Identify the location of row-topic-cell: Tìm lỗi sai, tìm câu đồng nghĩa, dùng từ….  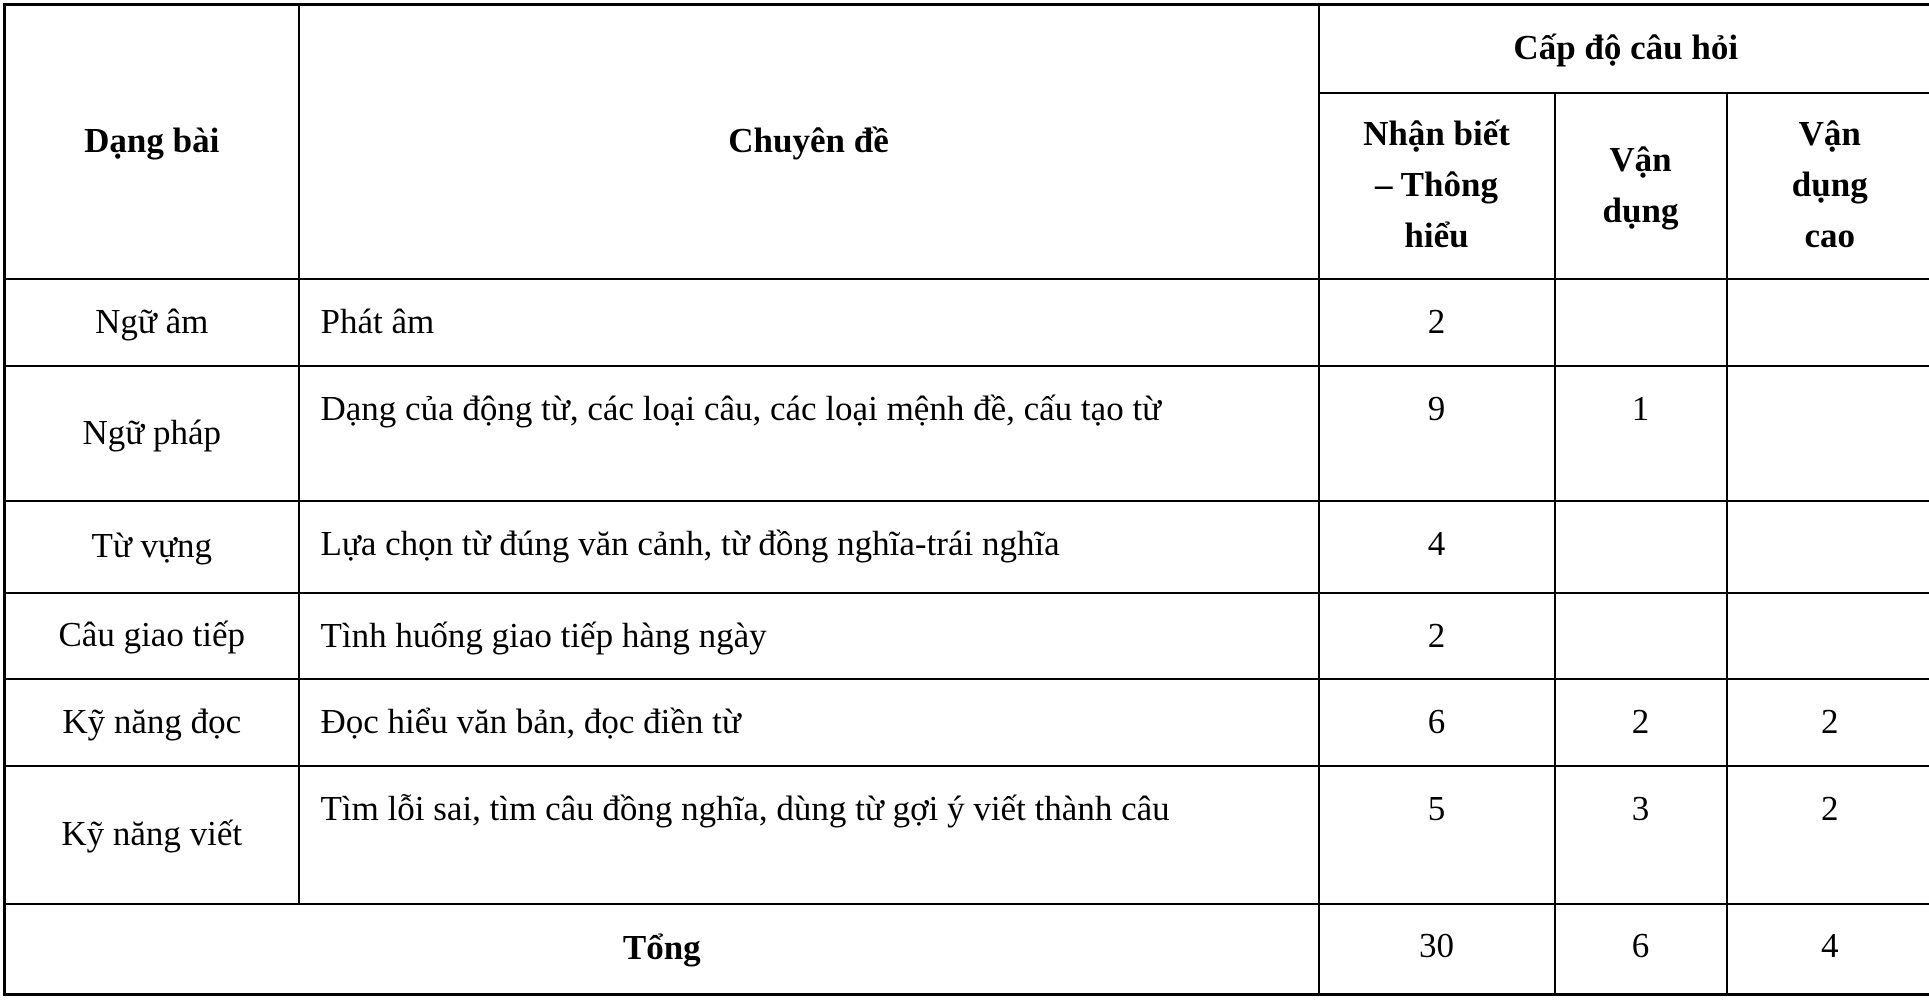
(809, 835).